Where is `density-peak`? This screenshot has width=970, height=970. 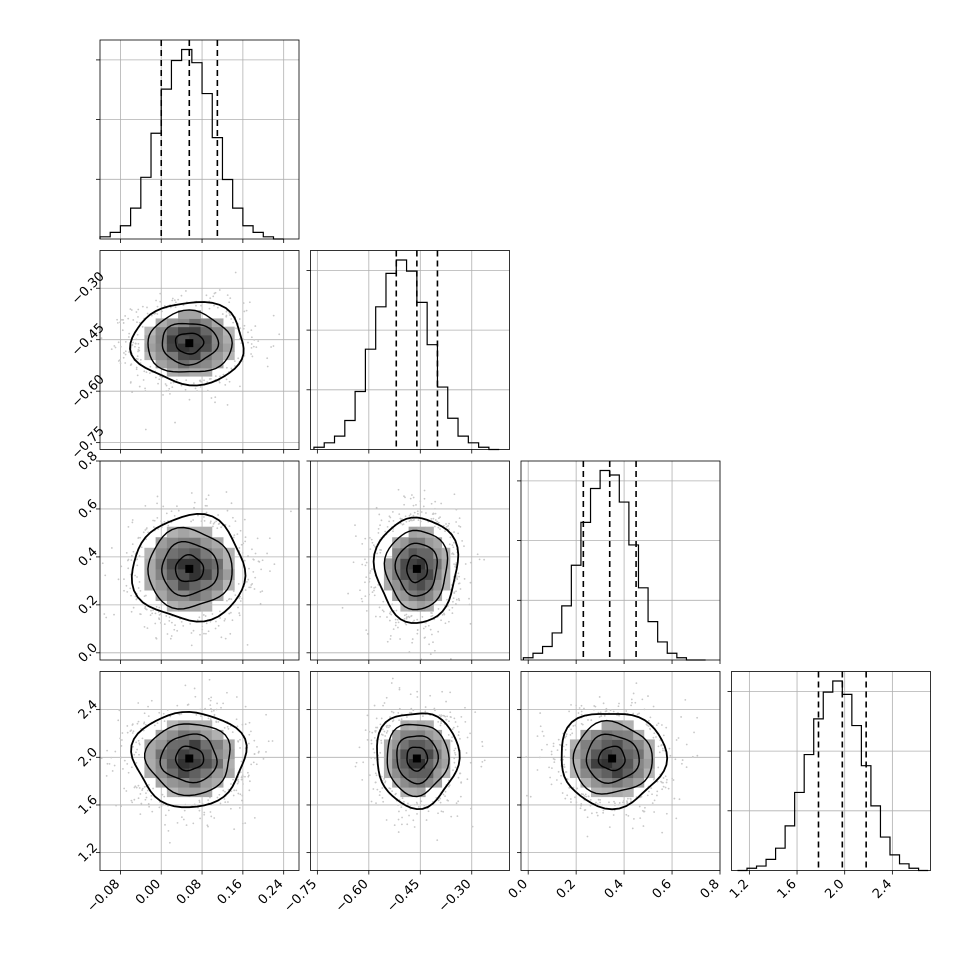 density-peak is located at coordinates (416, 568).